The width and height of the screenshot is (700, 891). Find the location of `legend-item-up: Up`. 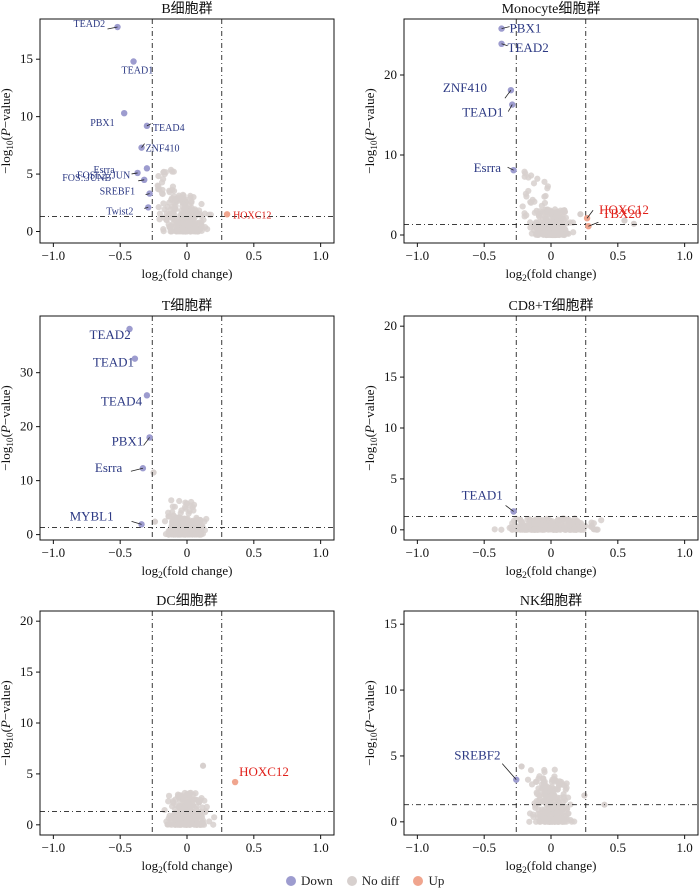

legend-item-up: Up is located at coordinates (428, 881).